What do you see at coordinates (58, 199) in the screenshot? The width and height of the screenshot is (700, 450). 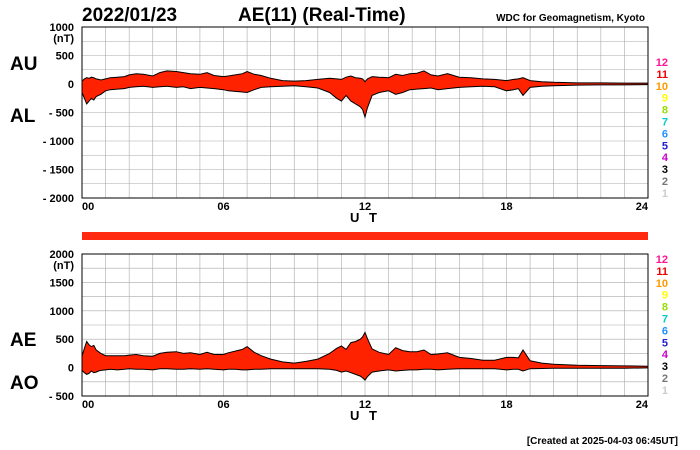 I see `y-tick-label: - 2000` at bounding box center [58, 199].